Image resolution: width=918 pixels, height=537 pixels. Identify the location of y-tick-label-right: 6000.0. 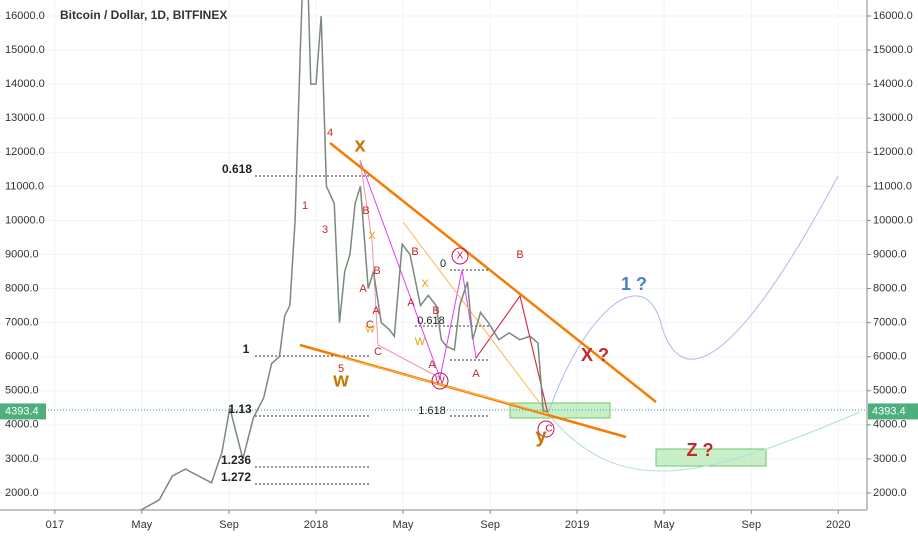
(890, 357).